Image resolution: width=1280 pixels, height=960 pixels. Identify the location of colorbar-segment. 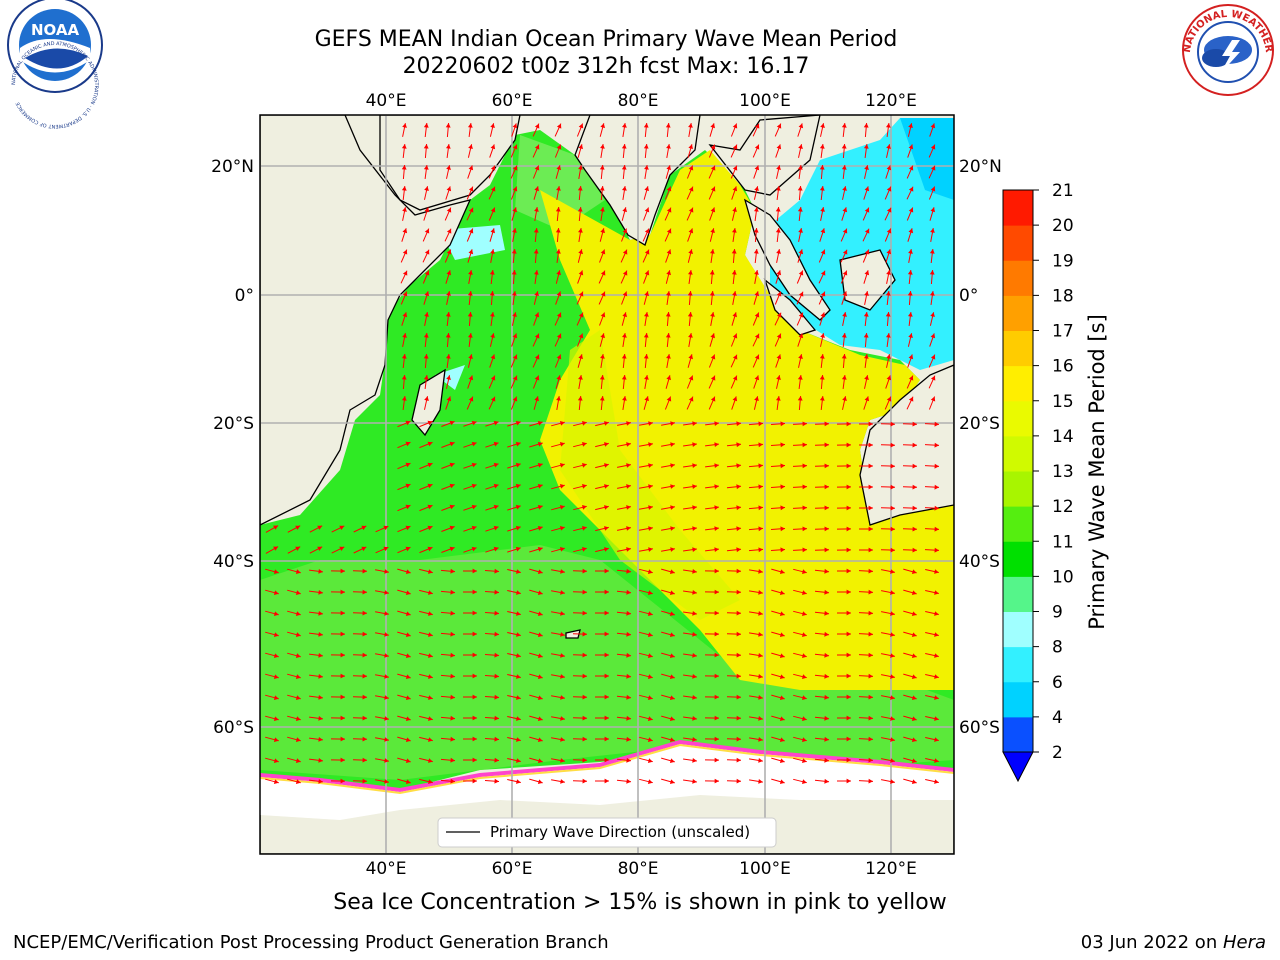
(1018, 524).